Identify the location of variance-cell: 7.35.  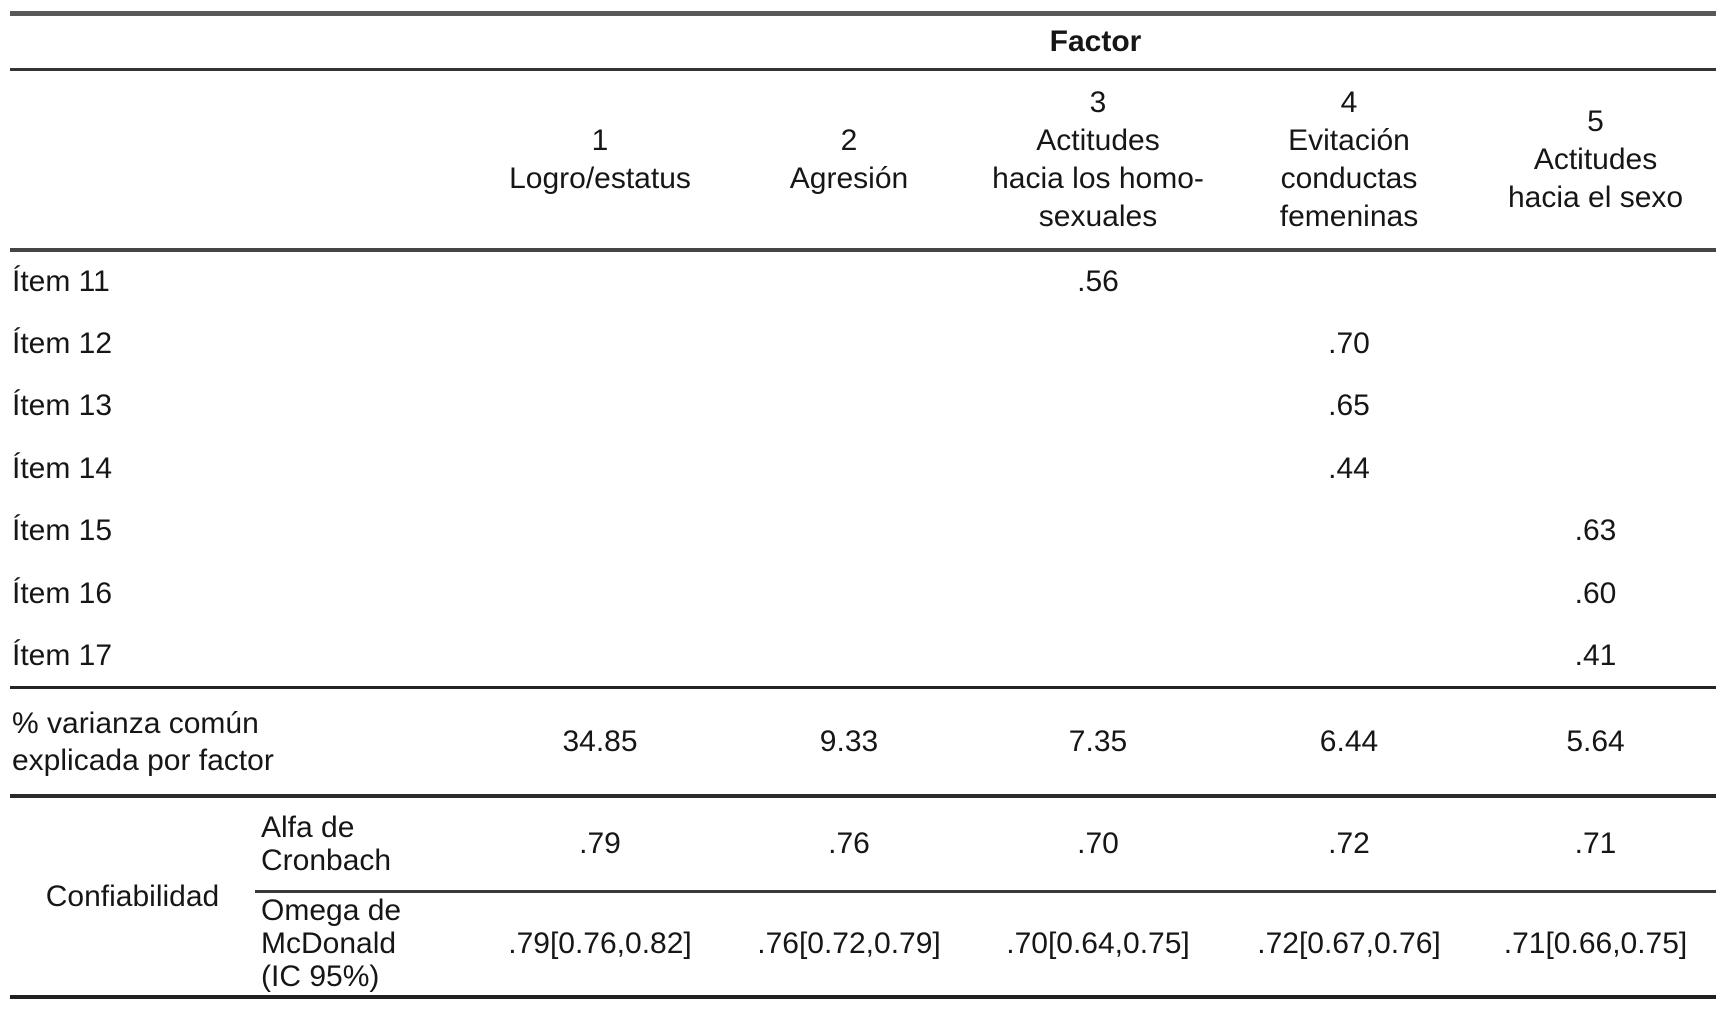
(1098, 742).